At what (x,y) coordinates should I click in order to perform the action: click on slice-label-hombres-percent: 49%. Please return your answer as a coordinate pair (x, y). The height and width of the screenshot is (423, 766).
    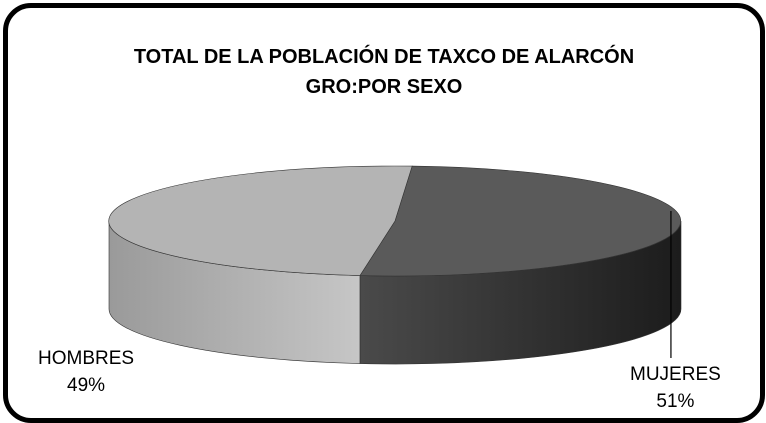
    Looking at the image, I should click on (86, 385).